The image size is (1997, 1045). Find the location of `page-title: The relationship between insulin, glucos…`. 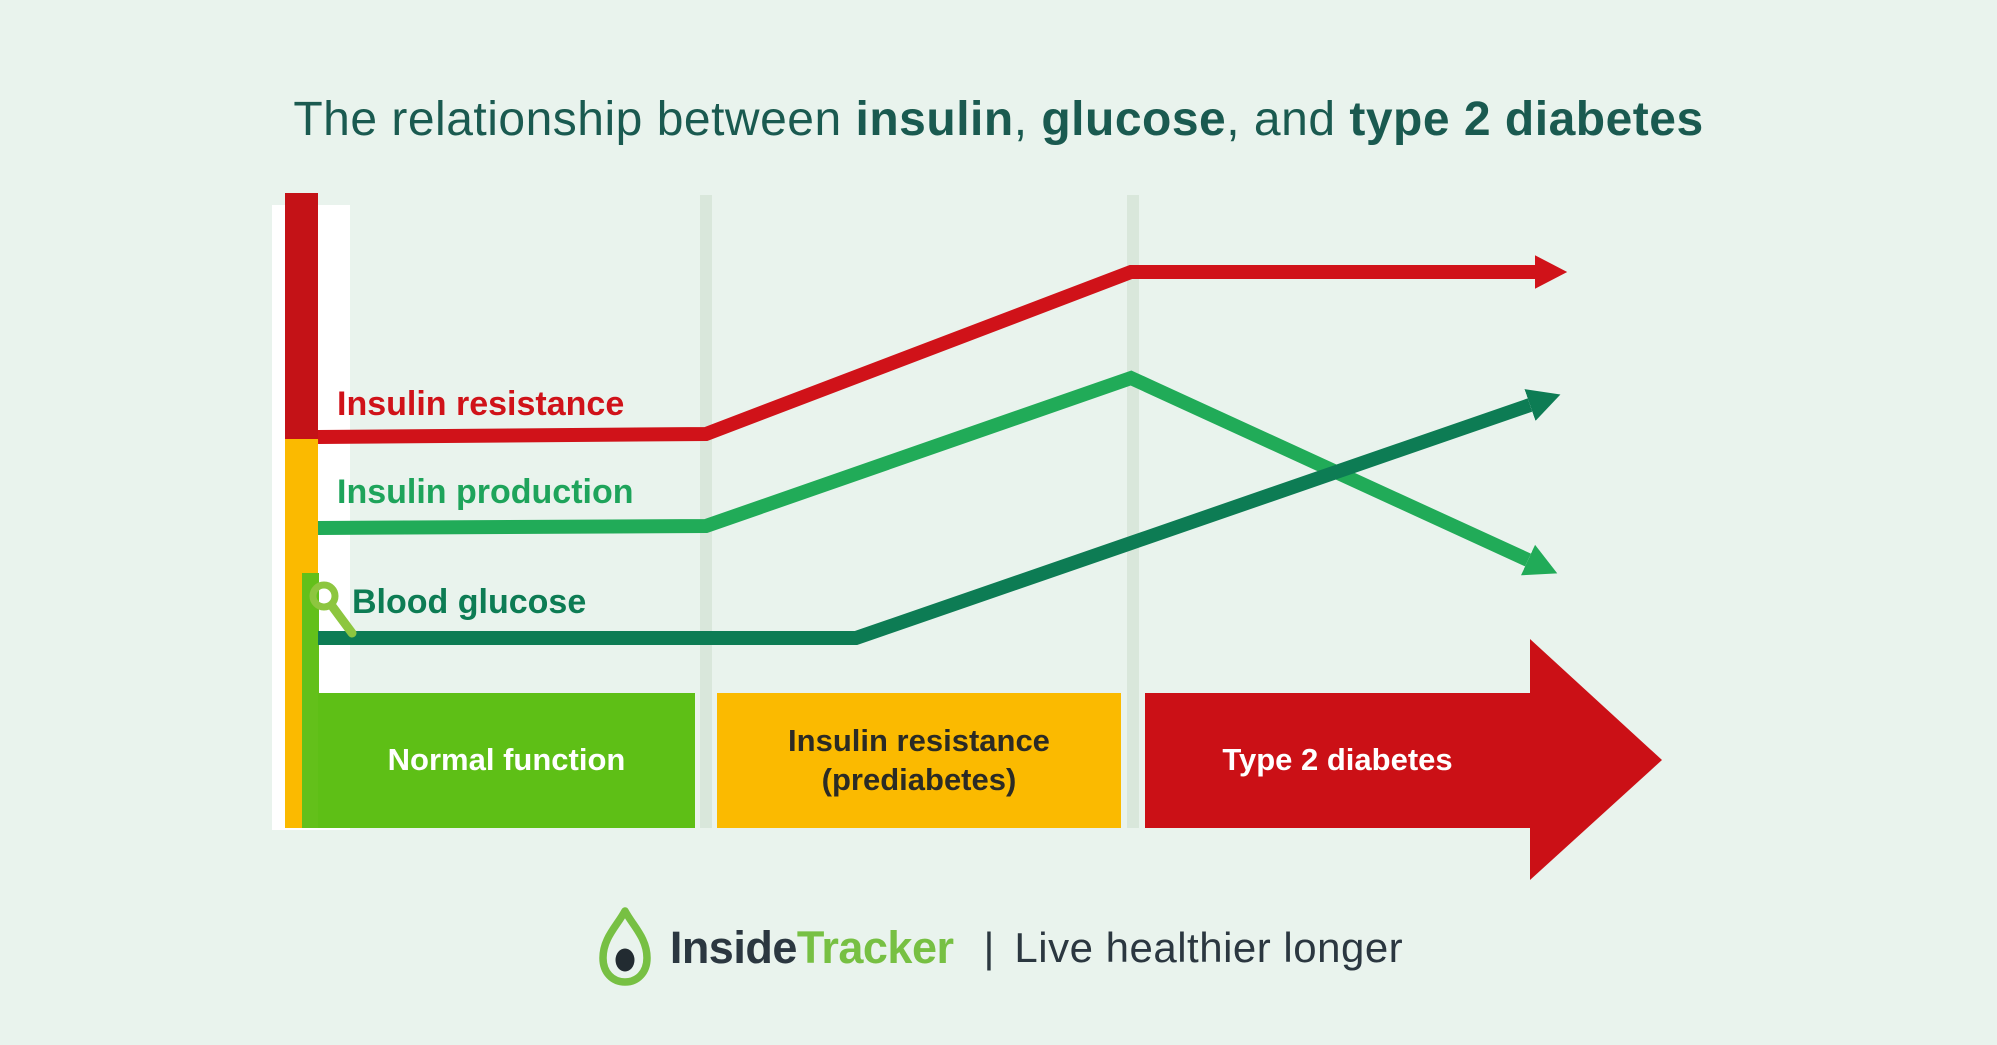

page-title: The relationship between insulin, glucos… is located at coordinates (998, 119).